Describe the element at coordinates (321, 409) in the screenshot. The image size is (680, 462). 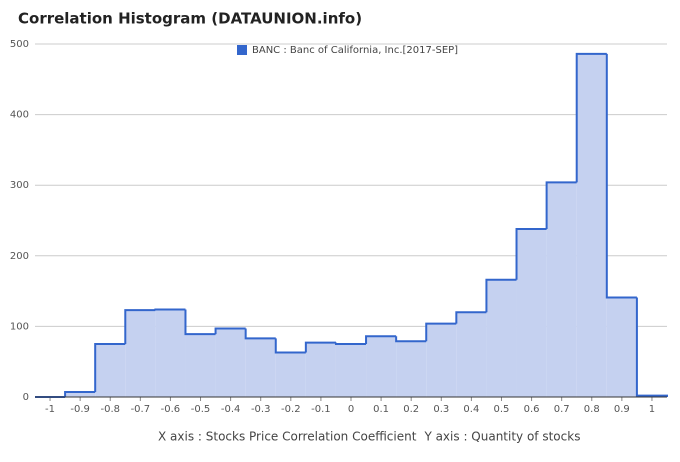
I see `x-tick-label: -0.1` at that location.